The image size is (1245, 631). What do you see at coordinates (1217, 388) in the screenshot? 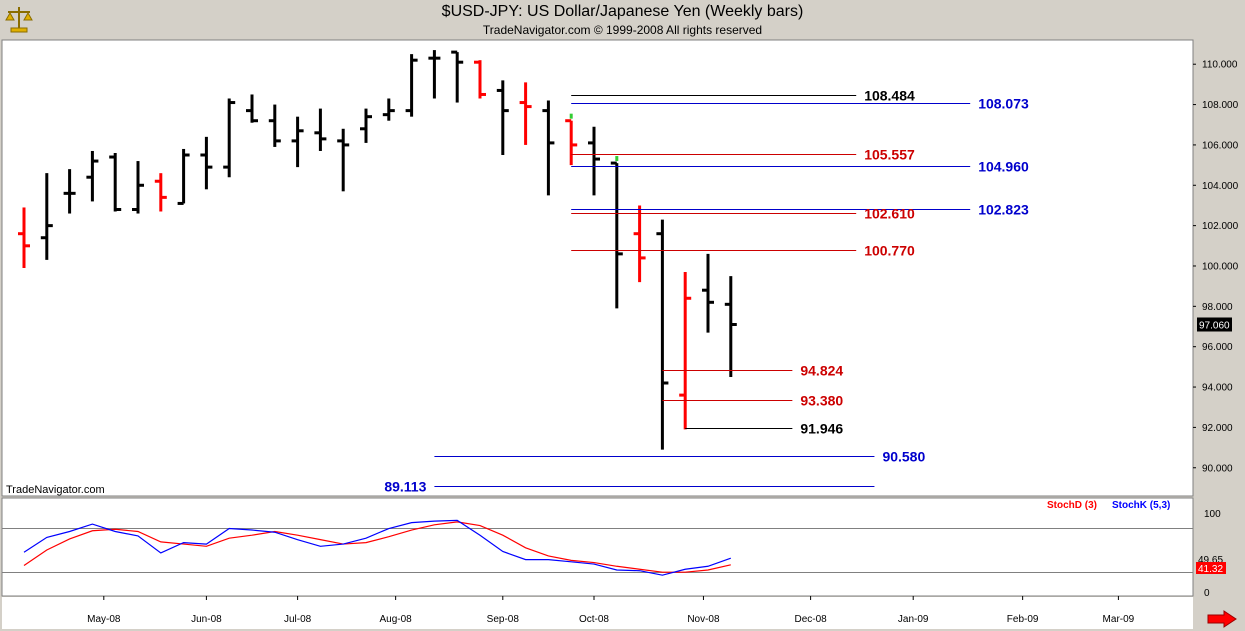
I see `price-axis-label: 94.000` at bounding box center [1217, 388].